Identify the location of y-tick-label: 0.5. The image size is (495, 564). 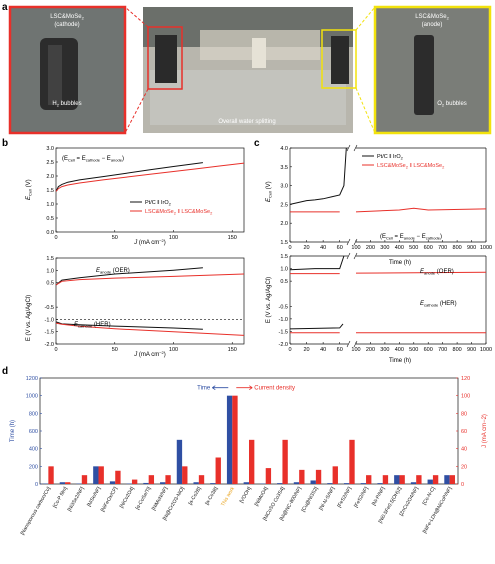
(284, 282).